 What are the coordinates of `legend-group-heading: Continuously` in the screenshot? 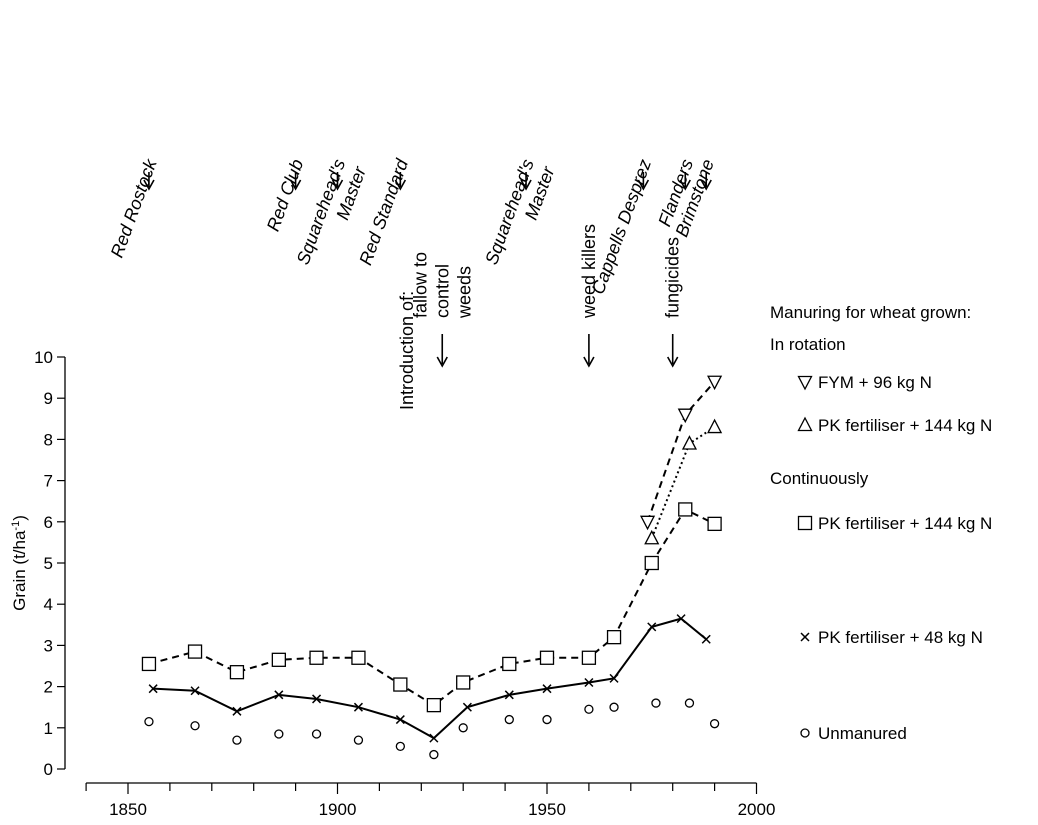 It's located at (819, 478).